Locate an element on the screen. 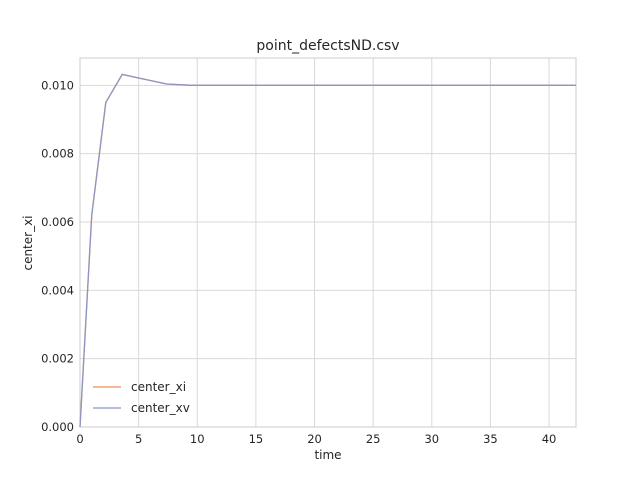 The image size is (640, 484). x-axis-label: time is located at coordinates (327, 455).